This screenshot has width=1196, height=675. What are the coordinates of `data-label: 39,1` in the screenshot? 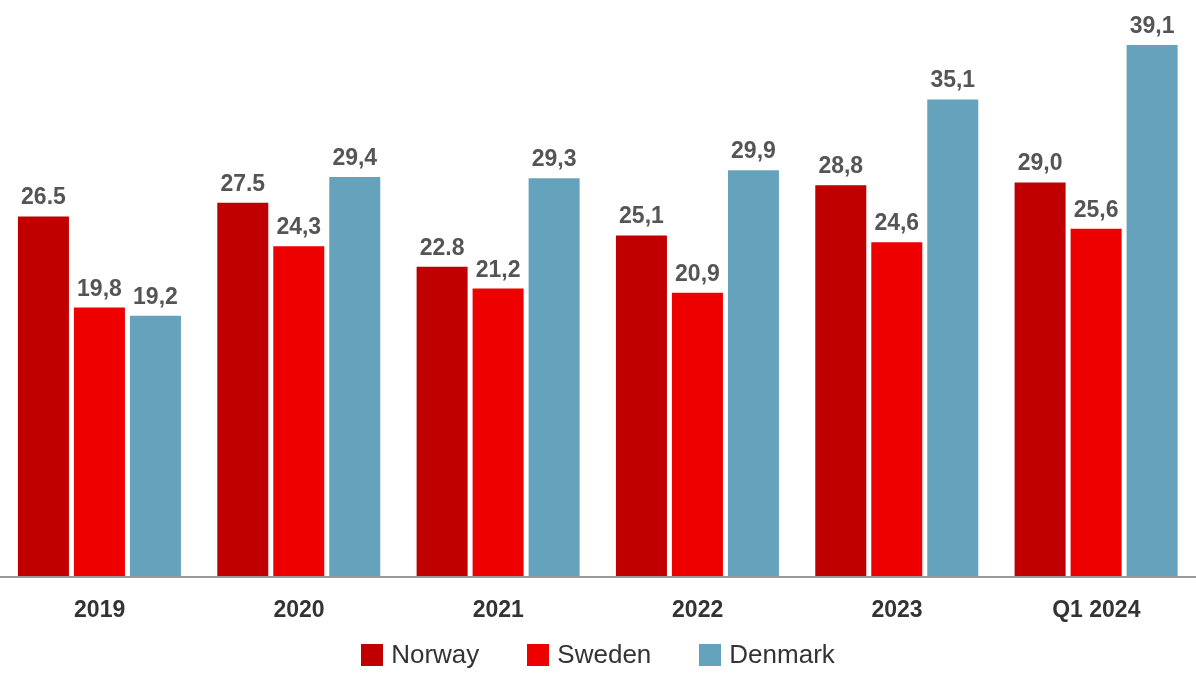 It's located at (1152, 25).